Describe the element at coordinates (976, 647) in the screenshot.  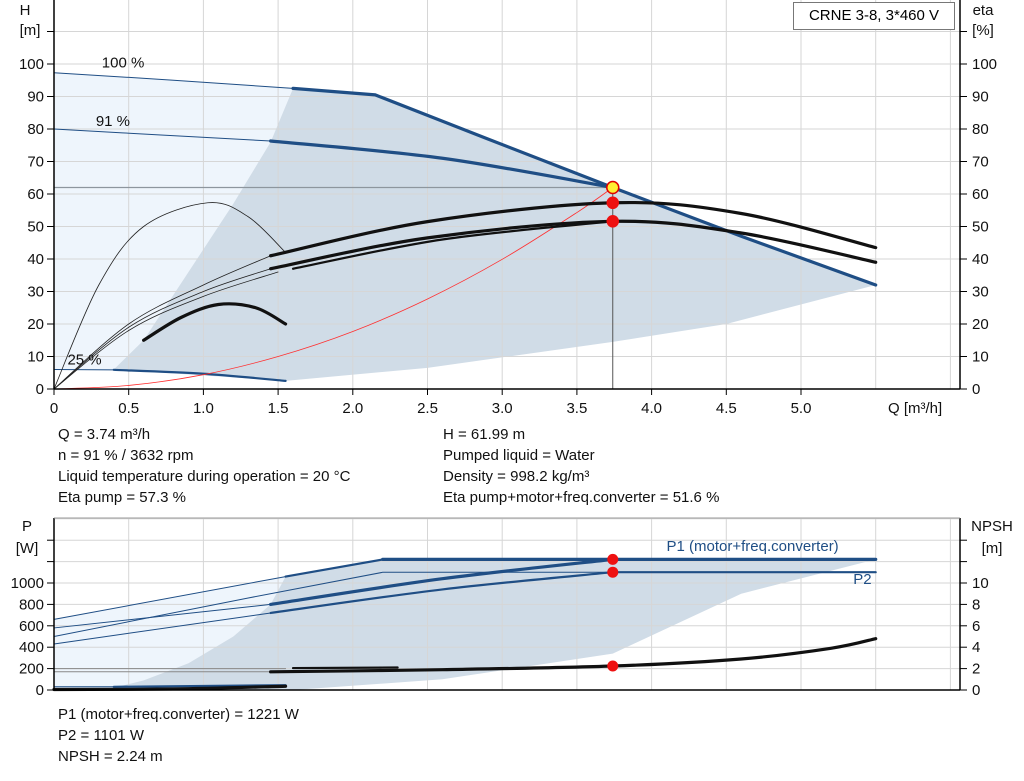
I see `y-tick-label-right: 4` at that location.